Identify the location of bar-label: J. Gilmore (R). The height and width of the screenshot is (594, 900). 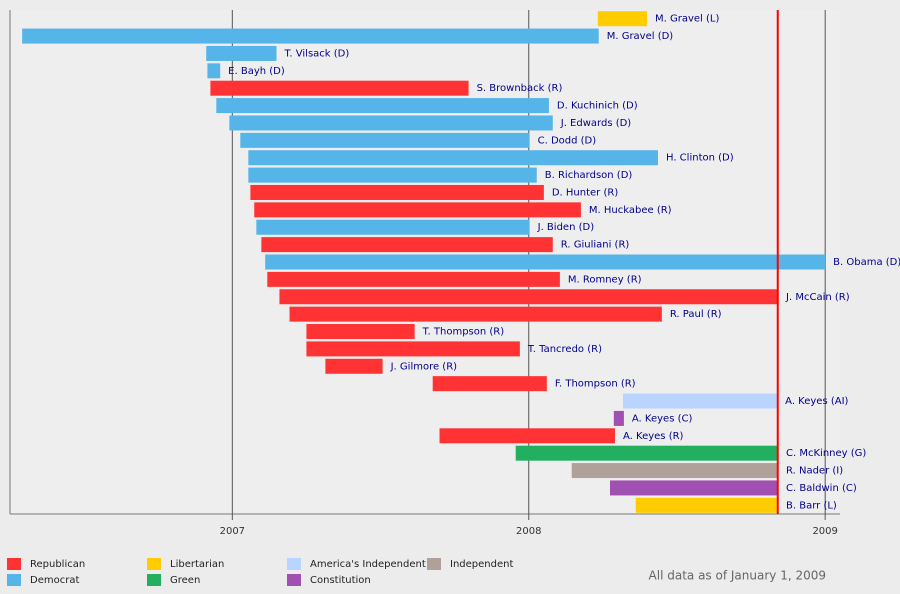
(424, 366).